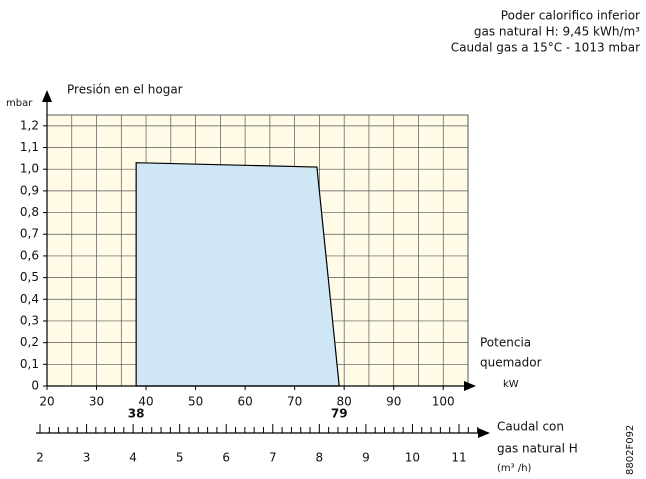  What do you see at coordinates (393, 402) in the screenshot?
I see `x-tick-label: 90` at bounding box center [393, 402].